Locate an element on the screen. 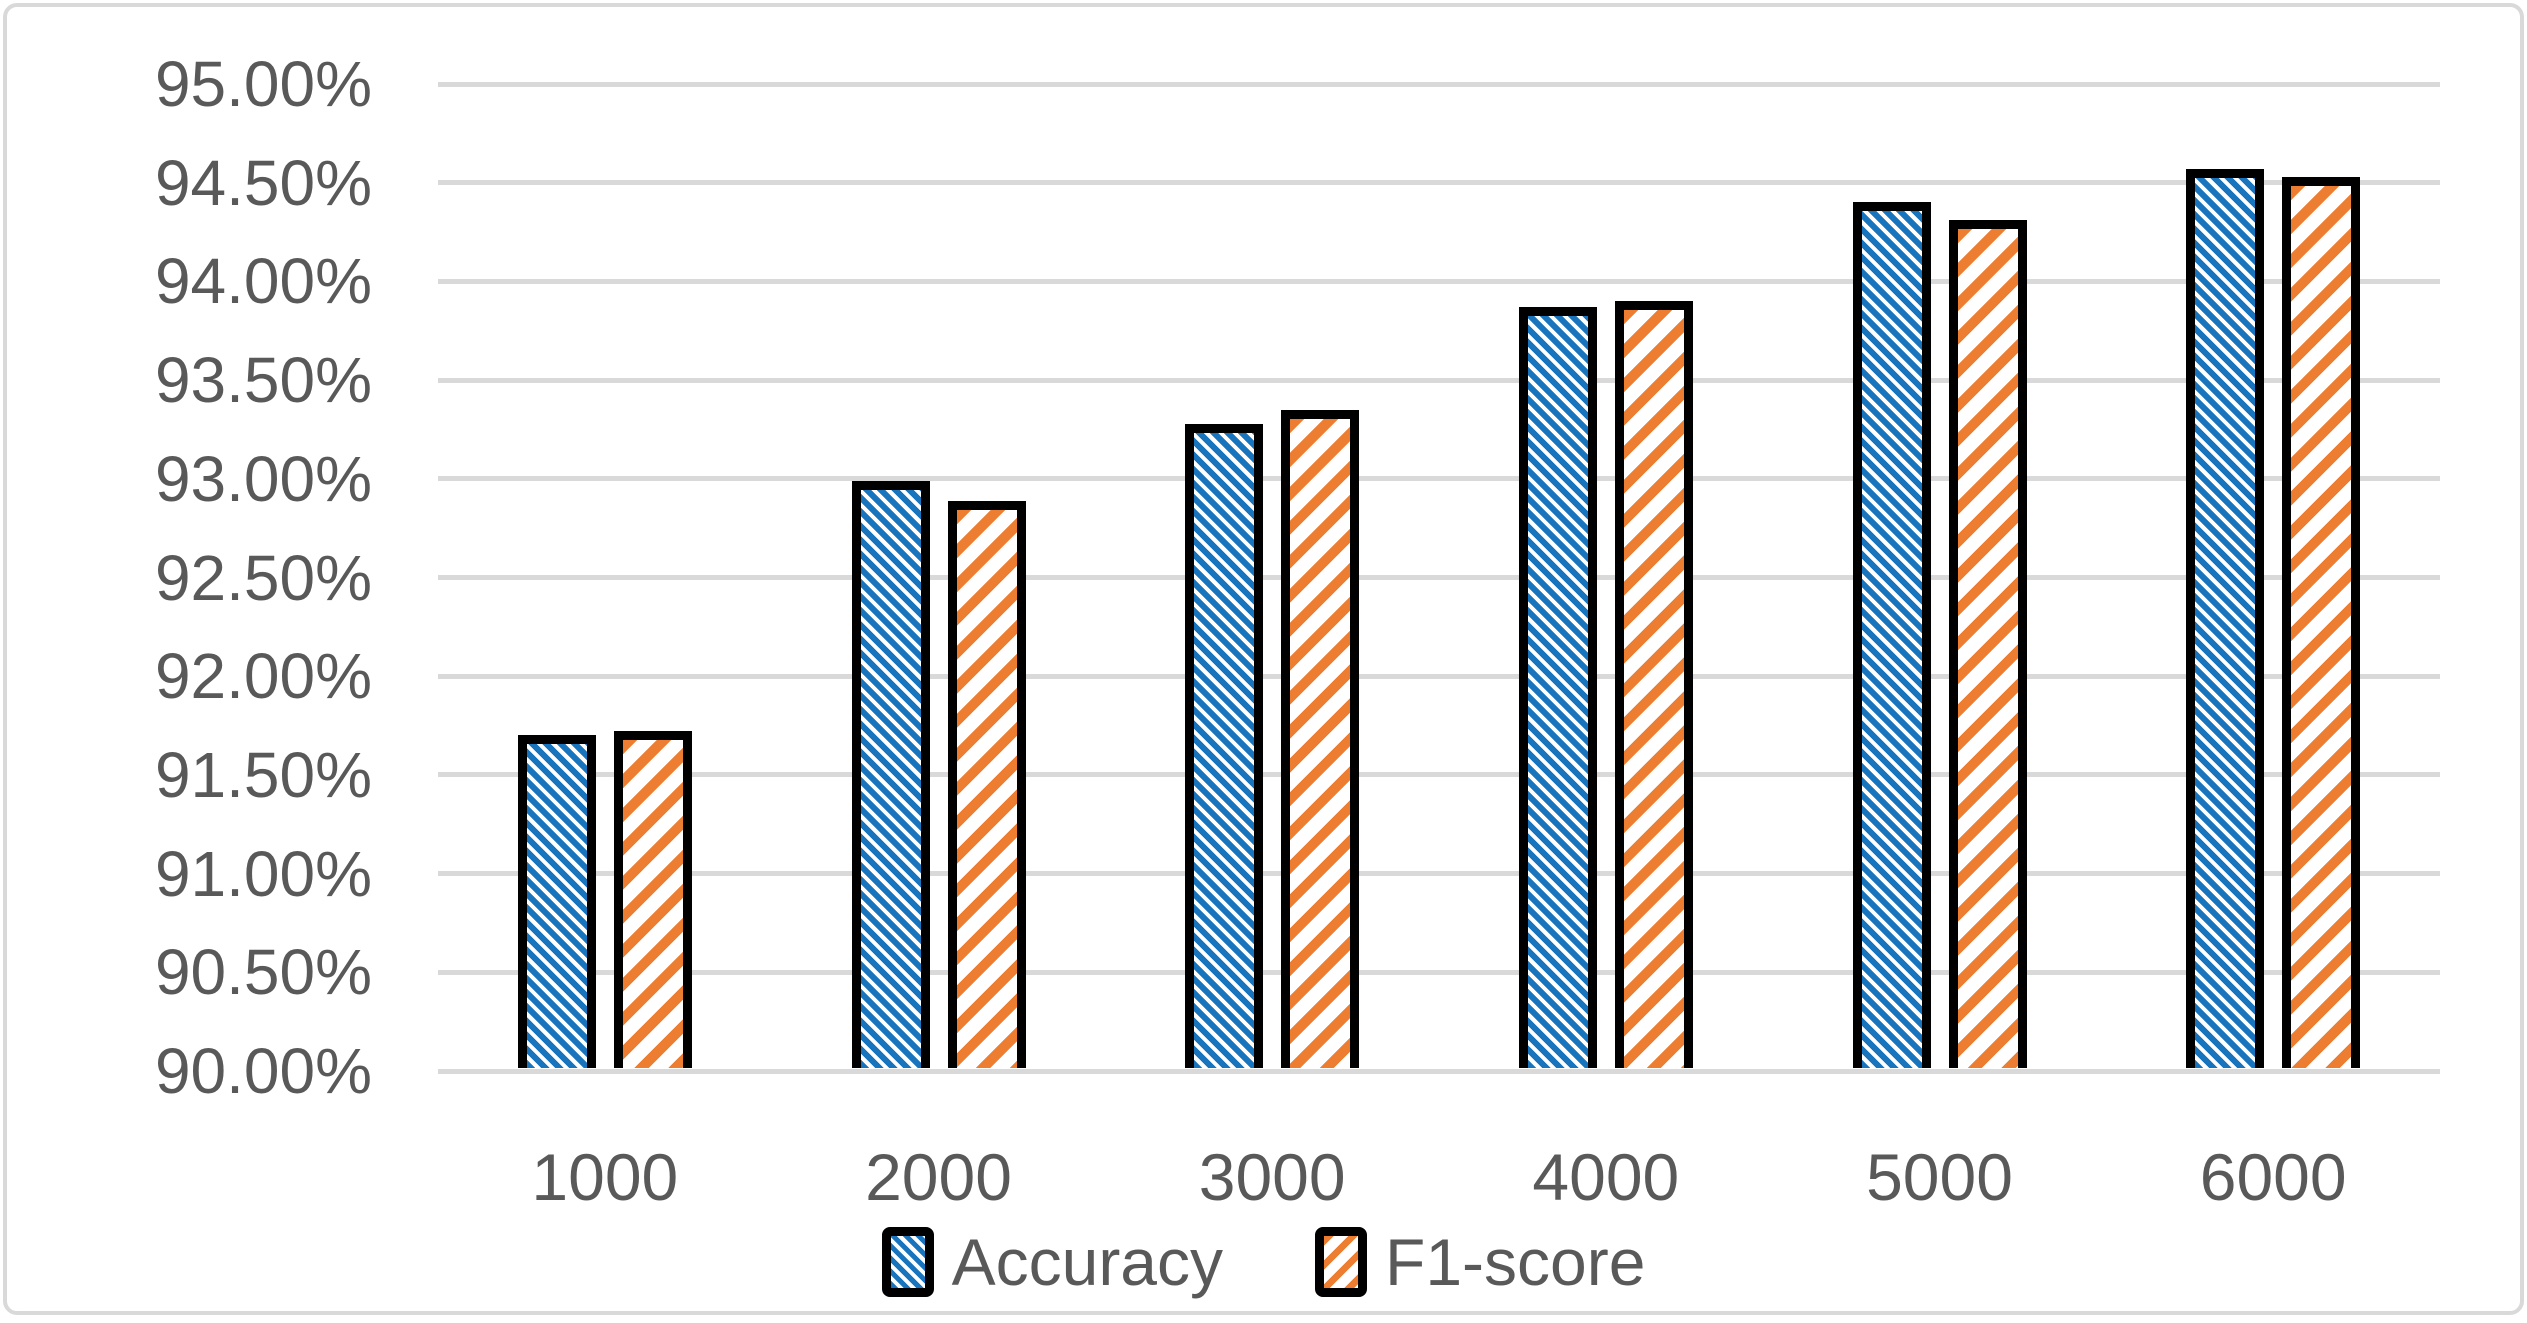 The height and width of the screenshot is (1323, 2527). x-axis-tick-label: 6000 is located at coordinates (2273, 1177).